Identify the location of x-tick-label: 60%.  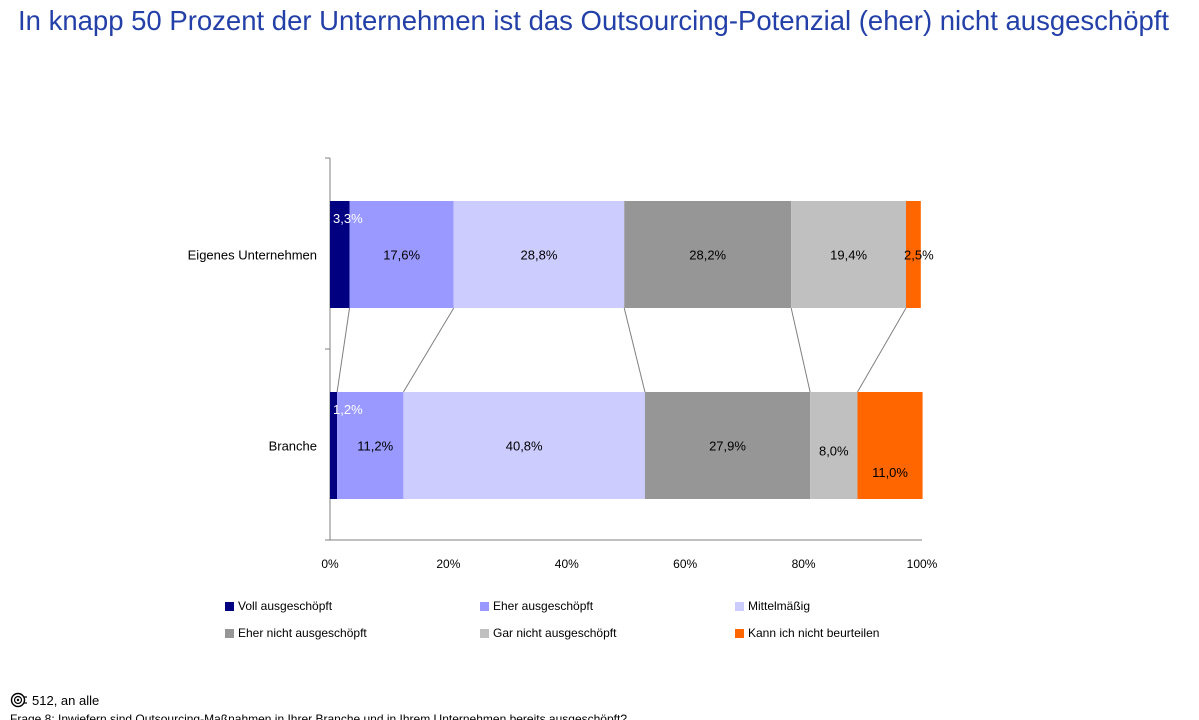
(685, 564).